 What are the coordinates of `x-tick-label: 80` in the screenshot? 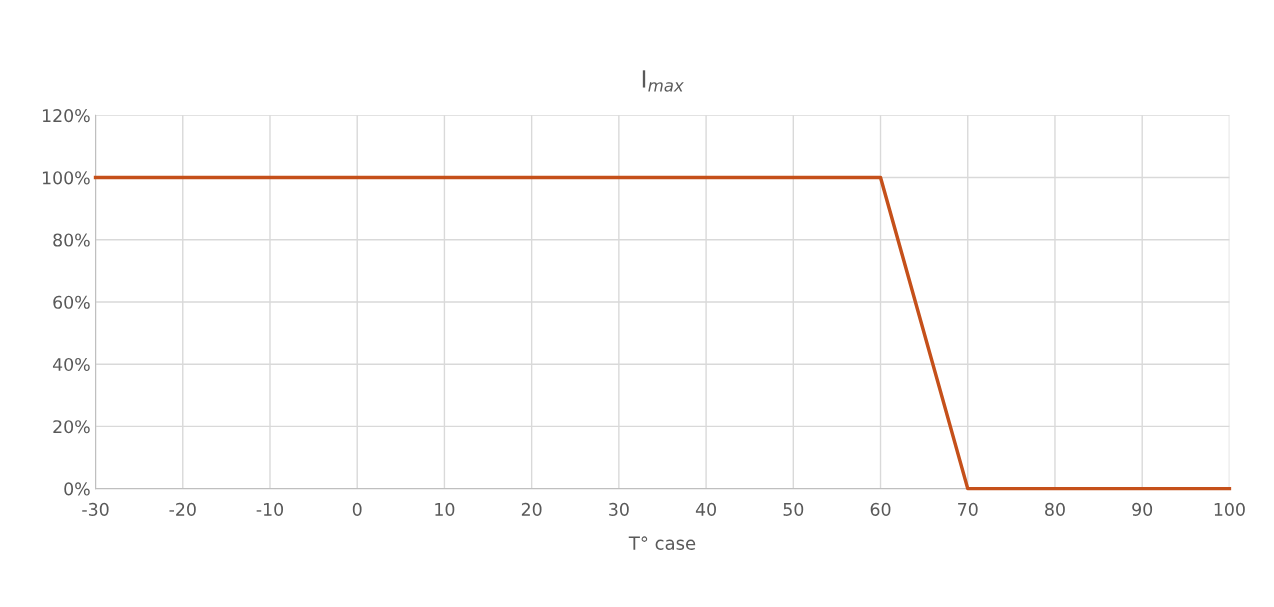 It's located at (1055, 509).